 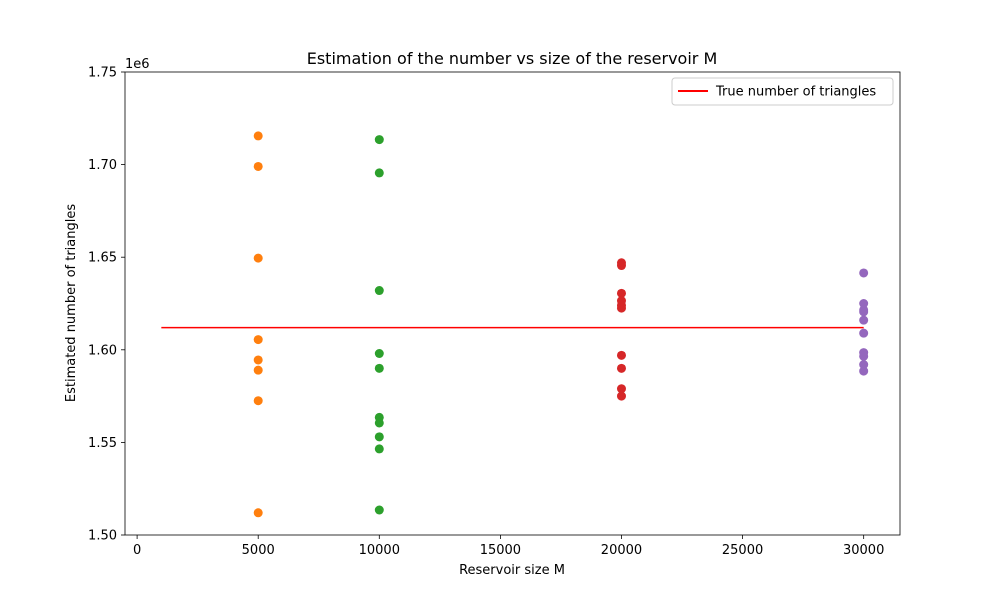 What do you see at coordinates (137, 64) in the screenshot?
I see `y-offset-label: 1e6` at bounding box center [137, 64].